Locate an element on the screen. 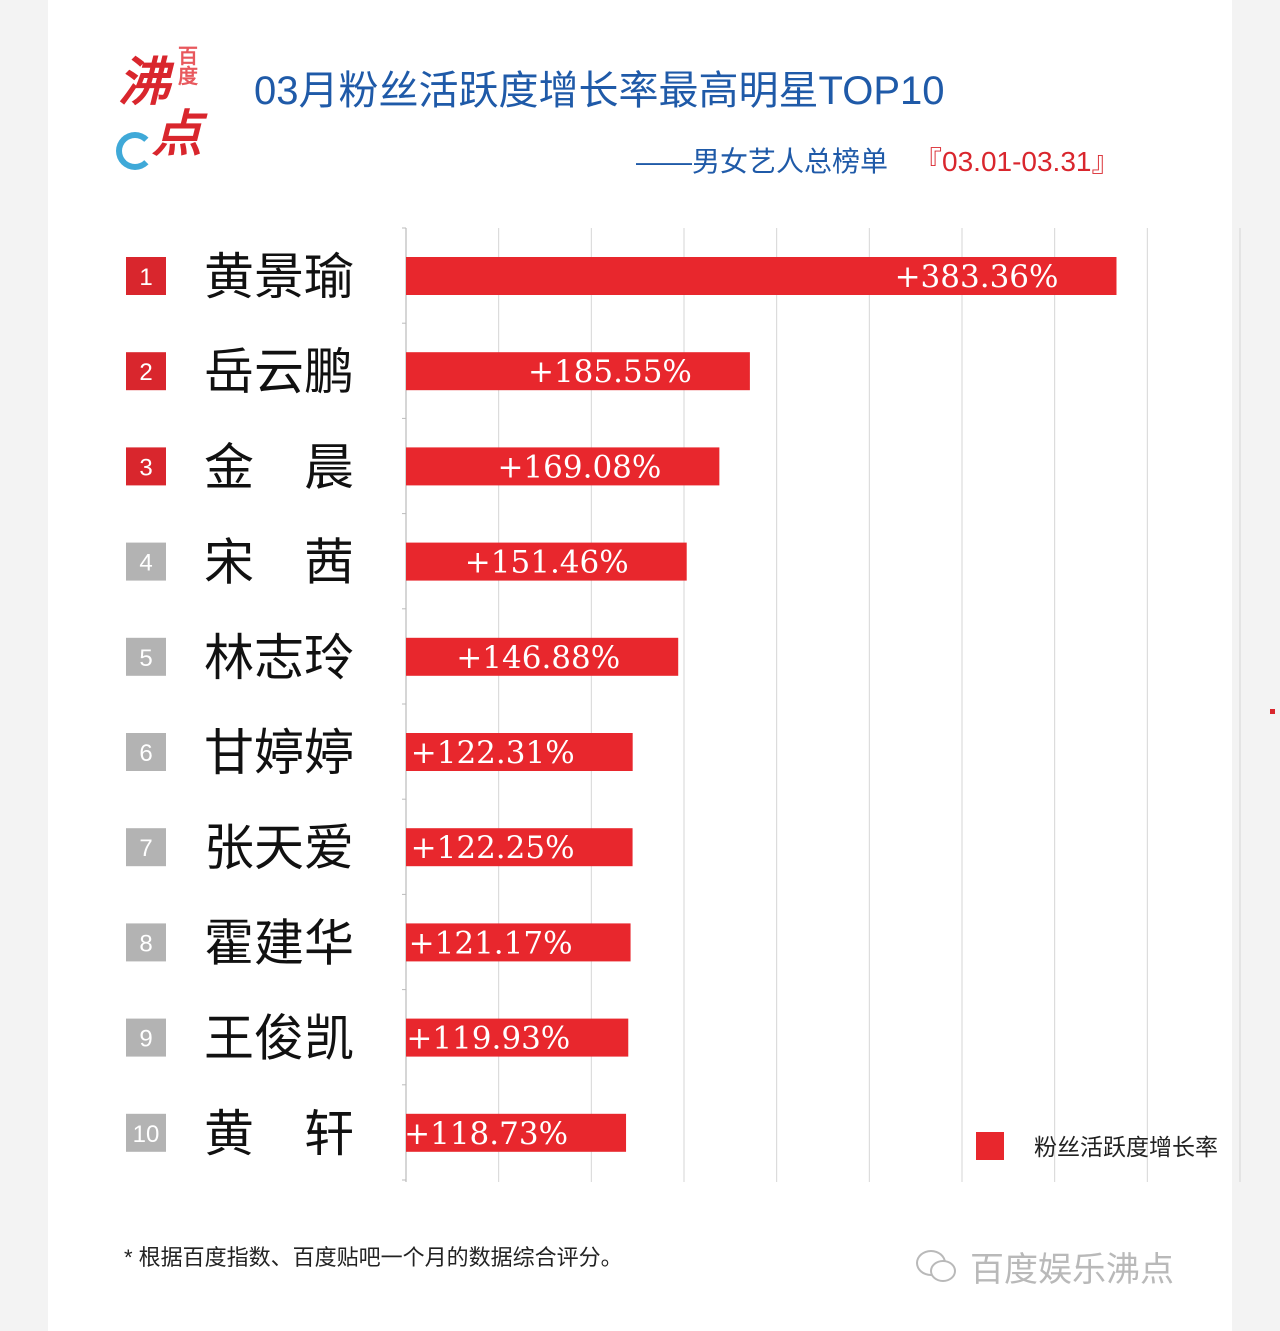 Image resolution: width=1280 pixels, height=1331 pixels. data-label: +151.46% is located at coordinates (547, 563).